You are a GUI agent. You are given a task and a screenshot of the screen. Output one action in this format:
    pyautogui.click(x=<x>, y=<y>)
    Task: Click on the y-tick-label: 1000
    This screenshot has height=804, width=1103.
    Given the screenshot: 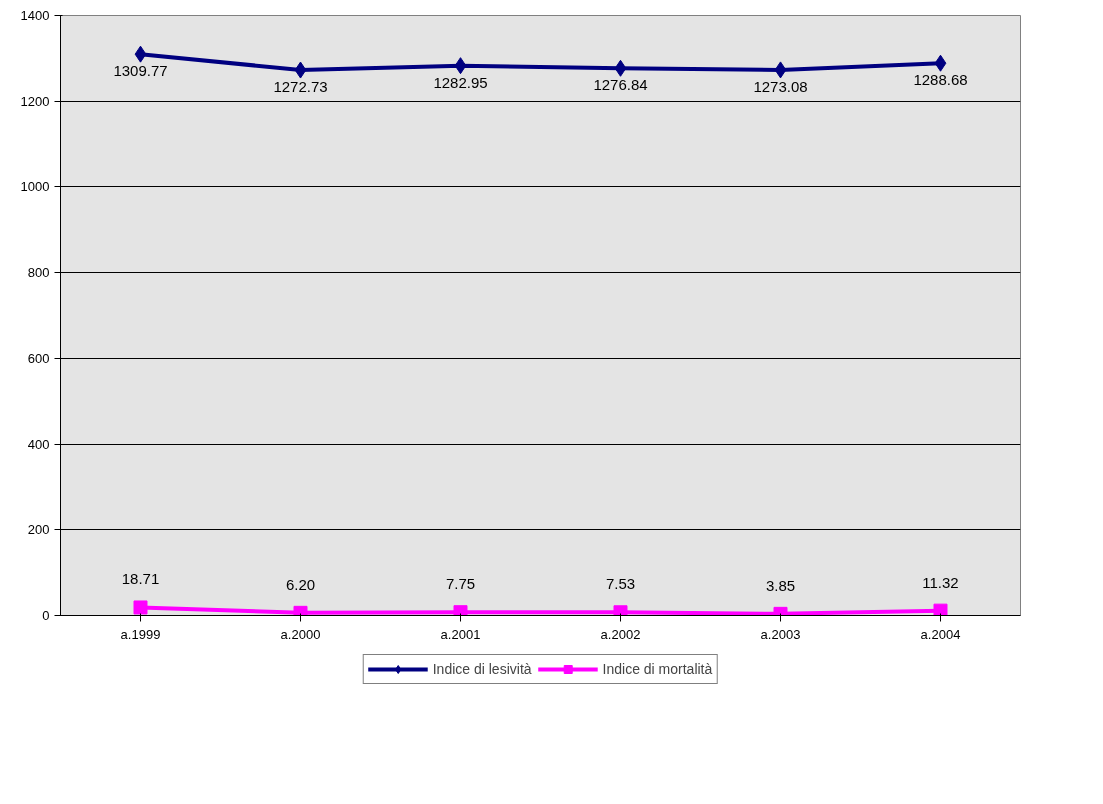 What is the action you would take?
    pyautogui.click(x=35, y=187)
    